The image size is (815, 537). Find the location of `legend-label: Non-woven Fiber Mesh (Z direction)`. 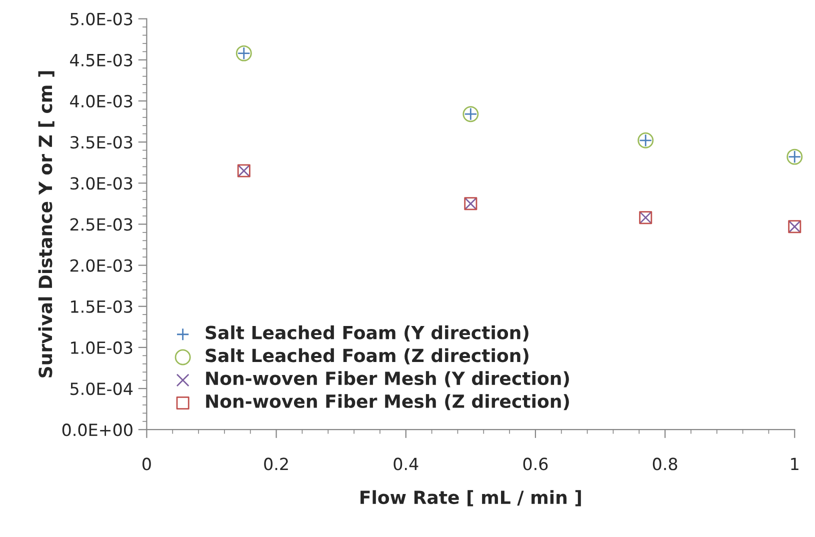

legend-label: Non-woven Fiber Mesh (Z direction) is located at coordinates (387, 402).